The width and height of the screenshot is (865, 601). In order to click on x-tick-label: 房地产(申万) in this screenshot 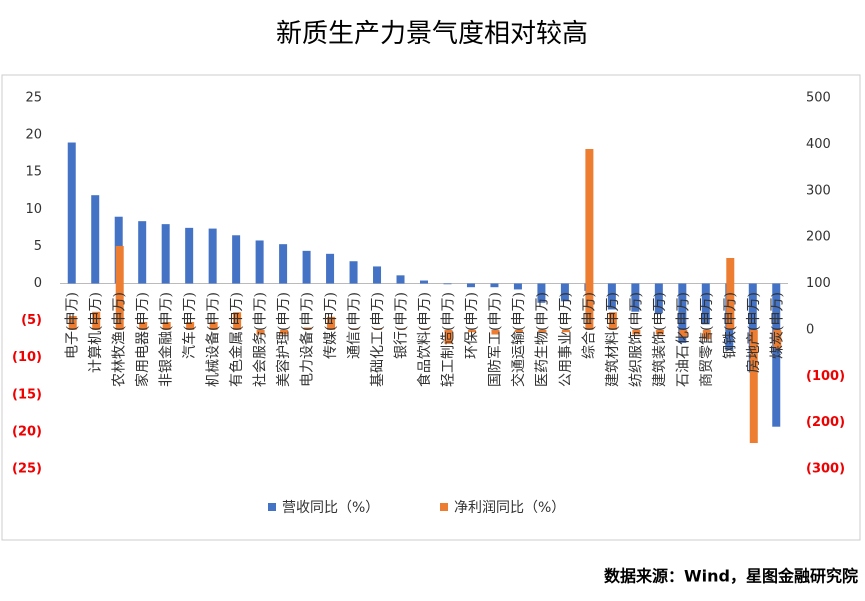, I will do `click(754, 332)`.